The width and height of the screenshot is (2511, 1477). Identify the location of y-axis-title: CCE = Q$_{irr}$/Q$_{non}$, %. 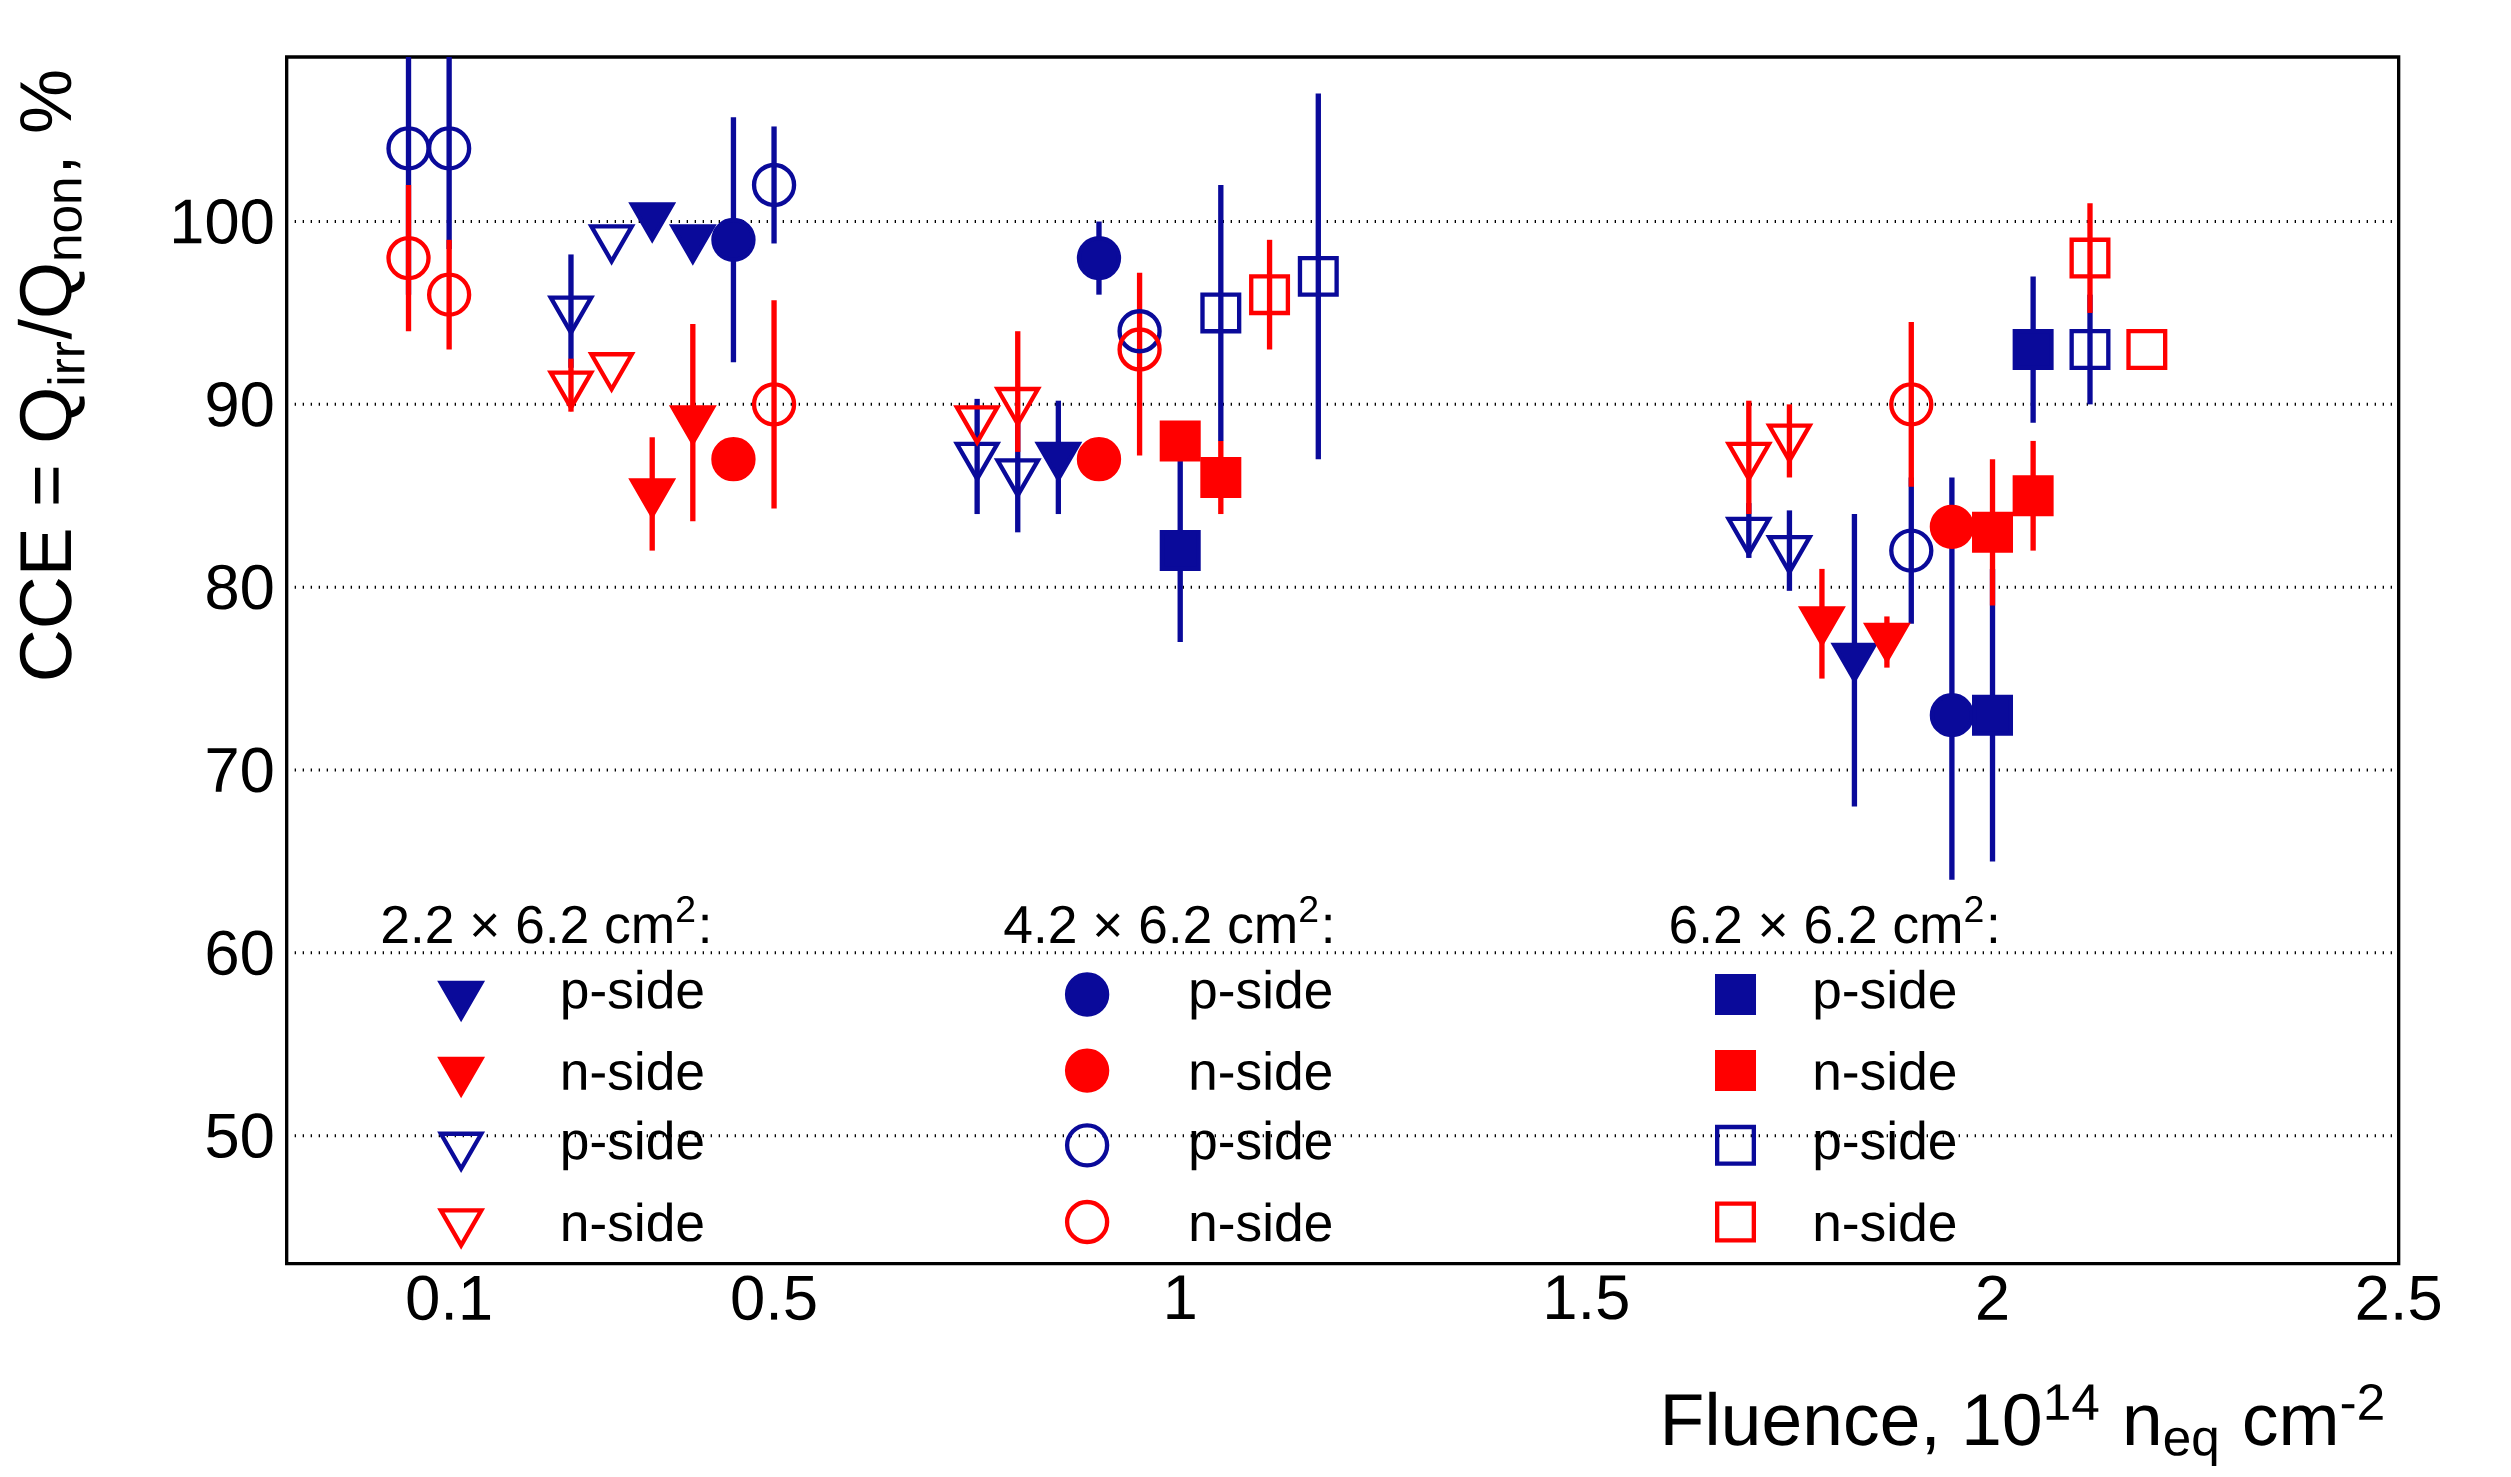
(51, 375).